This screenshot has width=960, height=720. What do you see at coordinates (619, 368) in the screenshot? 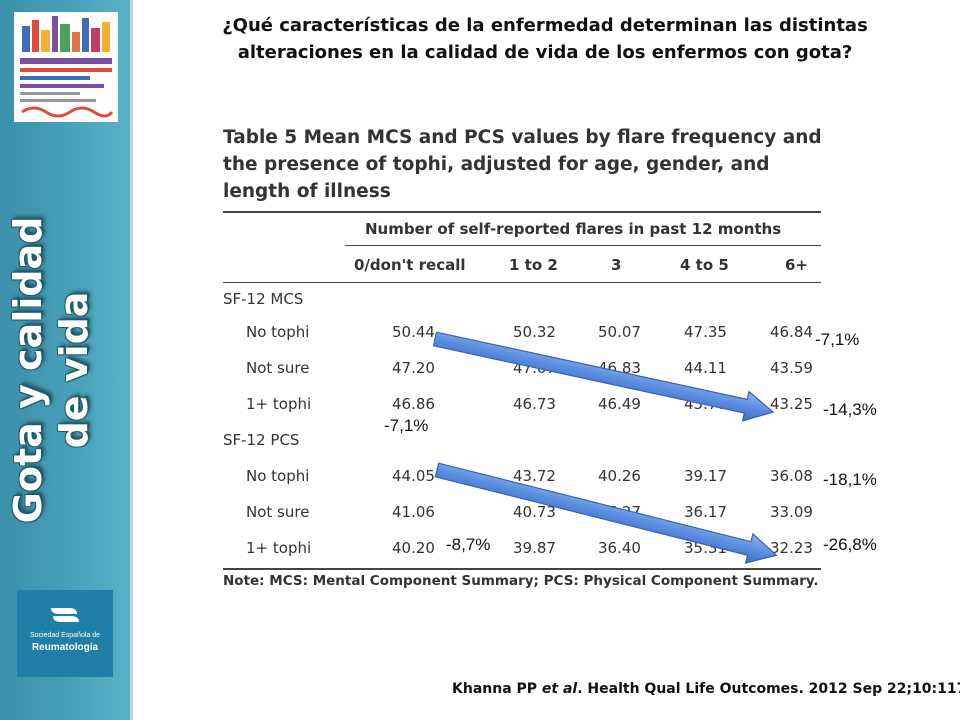
I see `table-cell: 46.83` at bounding box center [619, 368].